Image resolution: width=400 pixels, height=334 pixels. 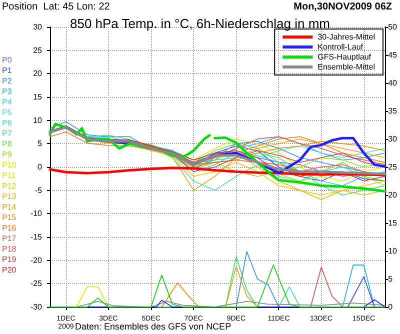 What do you see at coordinates (9, 217) in the screenshot?
I see `text: P15` at bounding box center [9, 217].